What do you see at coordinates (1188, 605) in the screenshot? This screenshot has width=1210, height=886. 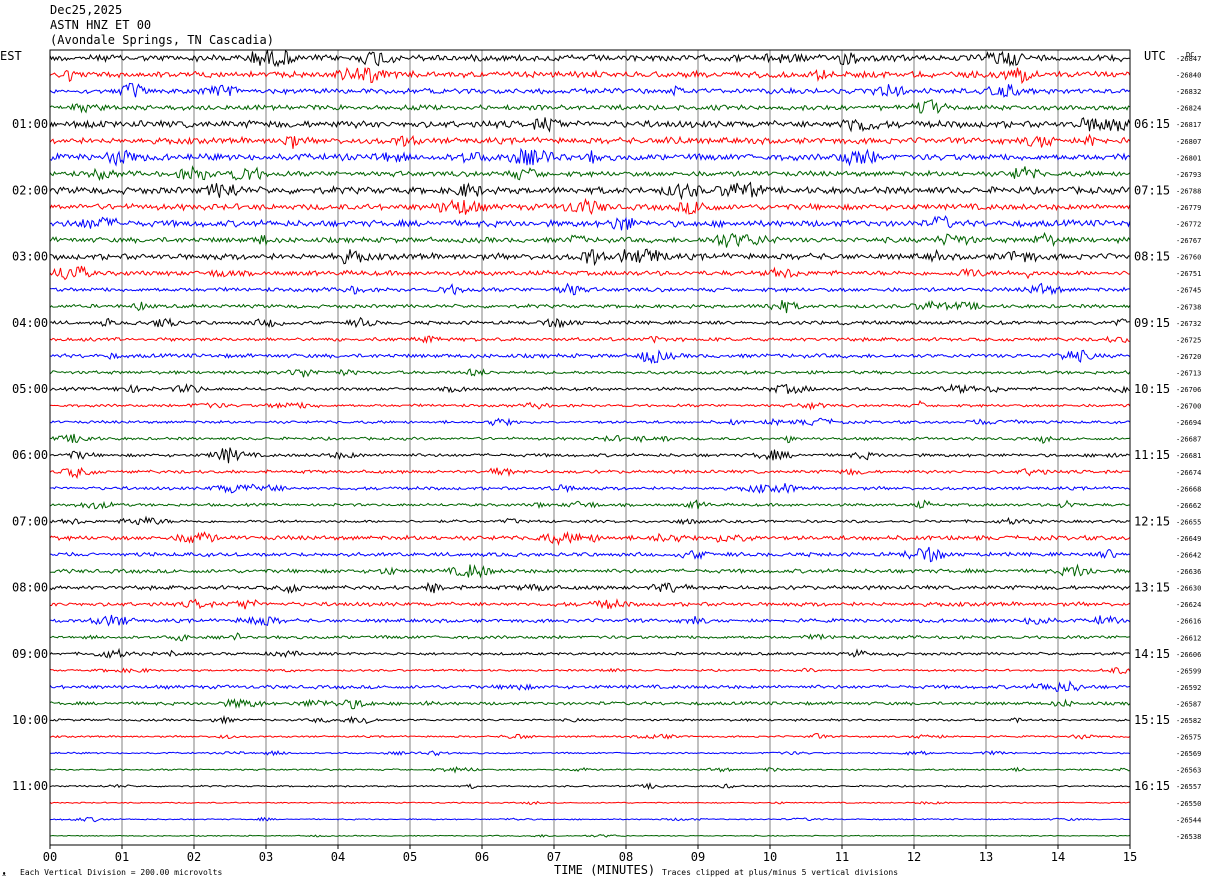 I see `dc-offset-label: -26624` at bounding box center [1188, 605].